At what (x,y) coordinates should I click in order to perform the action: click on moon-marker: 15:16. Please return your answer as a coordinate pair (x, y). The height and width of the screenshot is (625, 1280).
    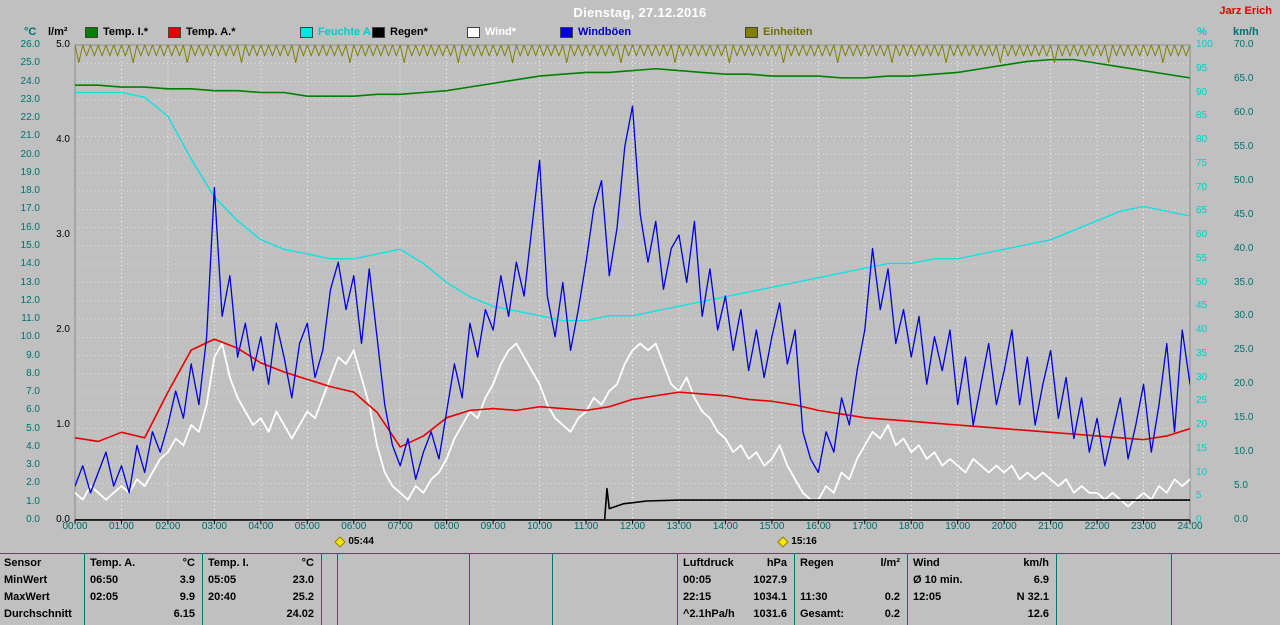
    Looking at the image, I should click on (797, 541).